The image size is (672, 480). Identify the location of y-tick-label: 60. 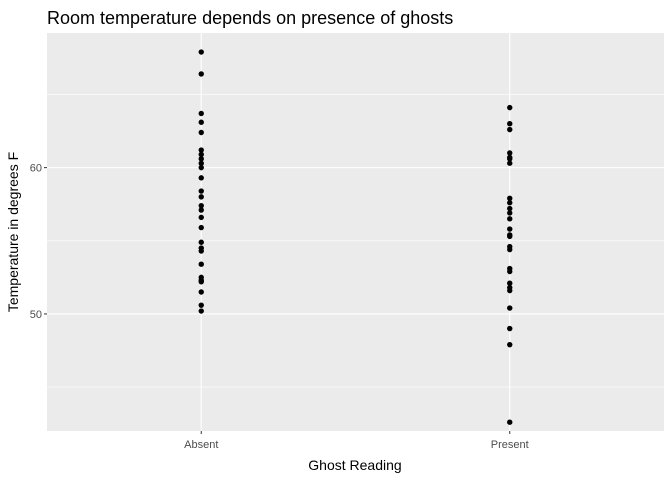
(36, 169).